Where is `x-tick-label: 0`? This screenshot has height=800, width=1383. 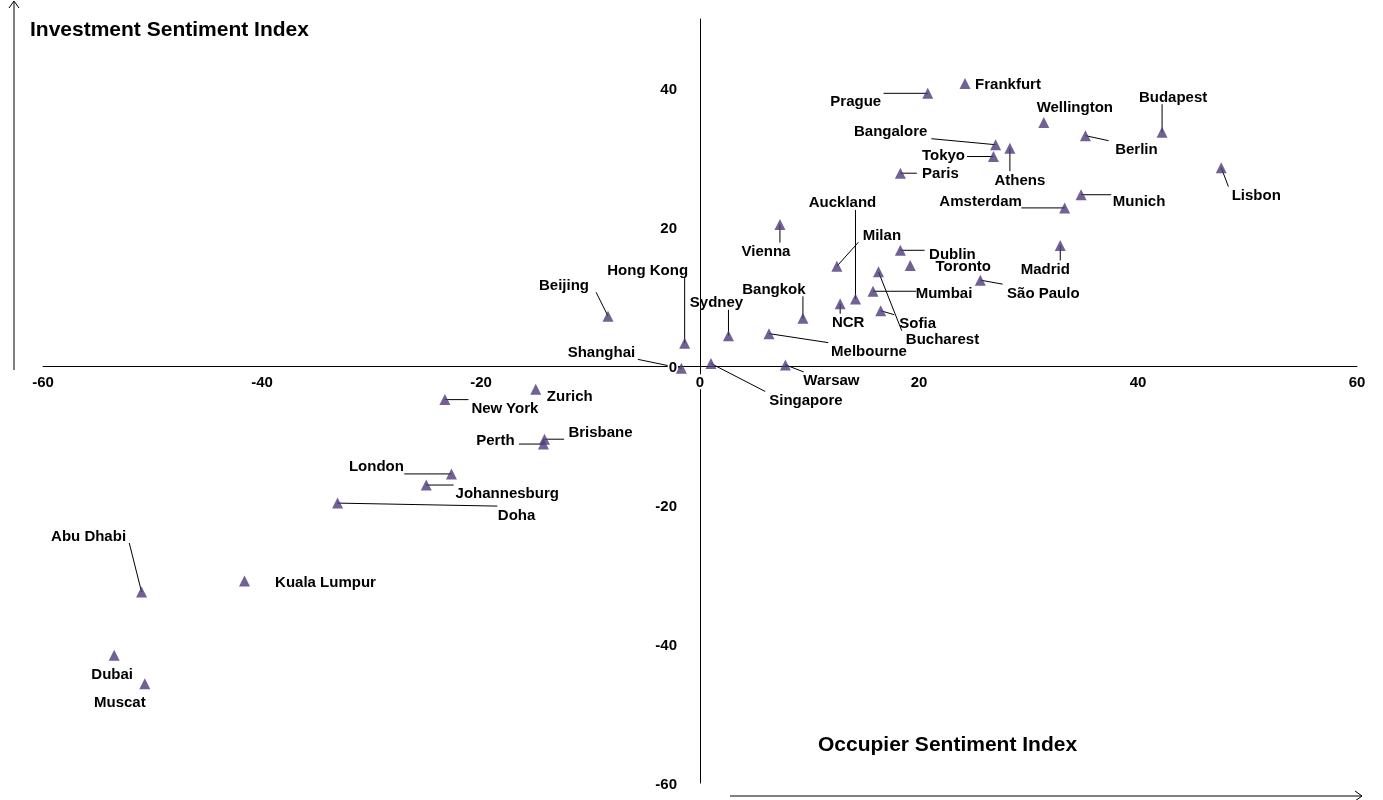 x-tick-label: 0 is located at coordinates (700, 382).